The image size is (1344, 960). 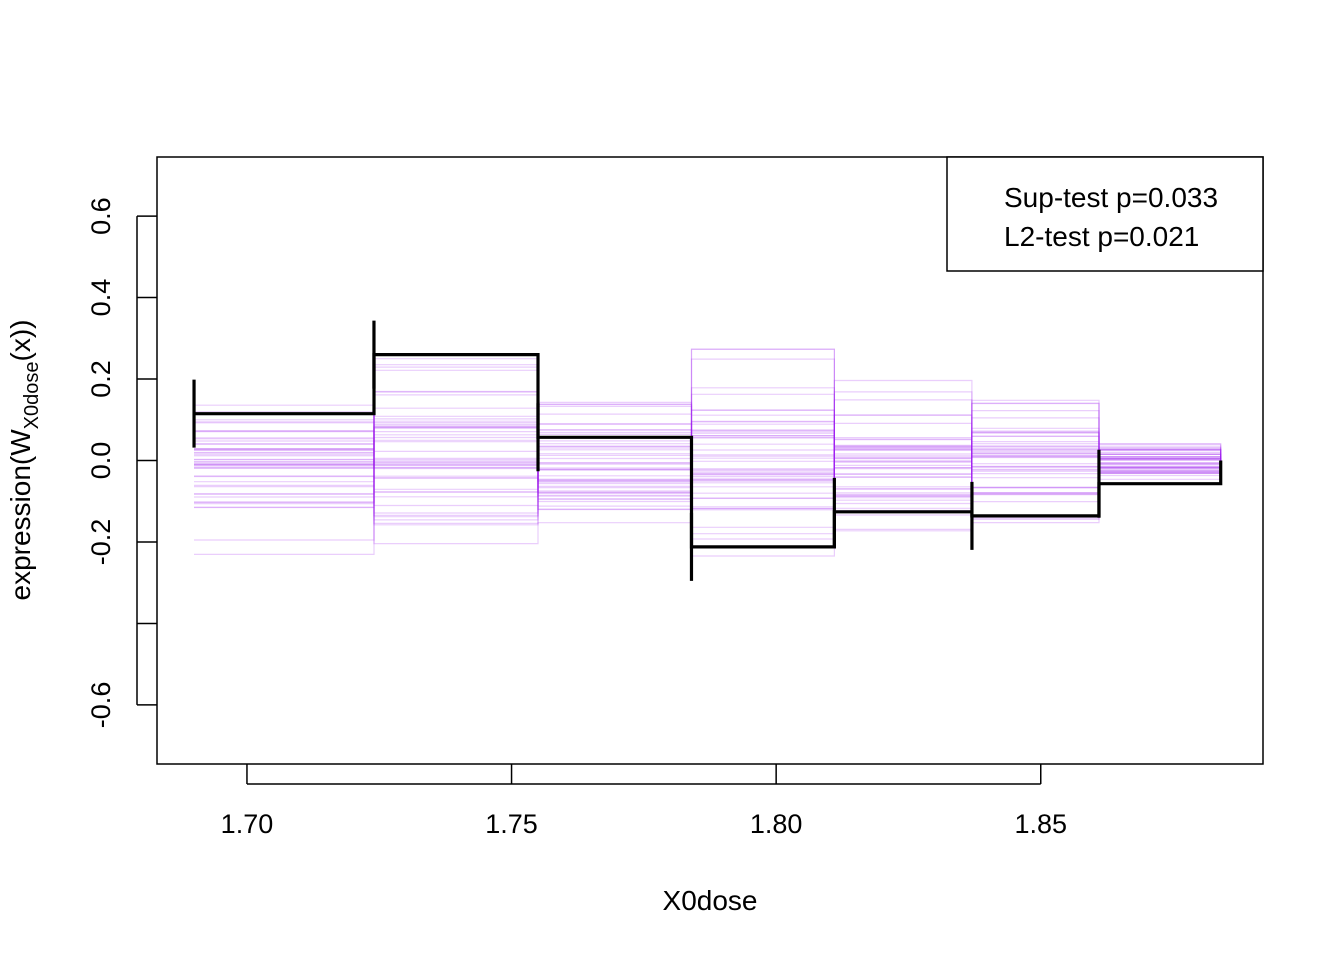 What do you see at coordinates (776, 824) in the screenshot?
I see `x-tick-label: 1.80` at bounding box center [776, 824].